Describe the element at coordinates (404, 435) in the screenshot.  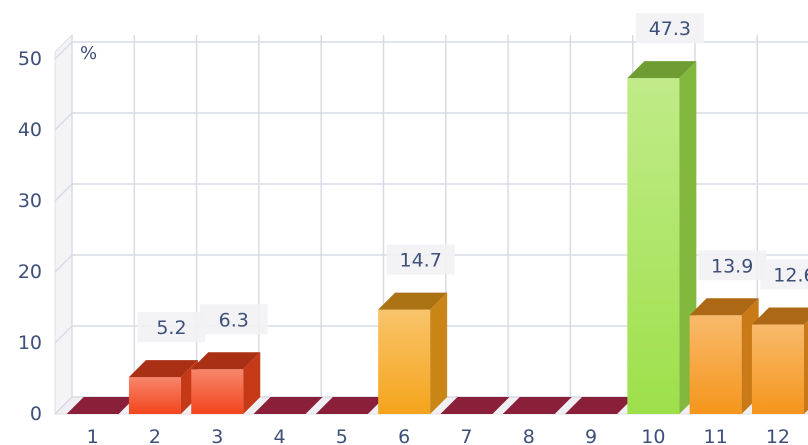
I see `x-tick-label: 6` at that location.